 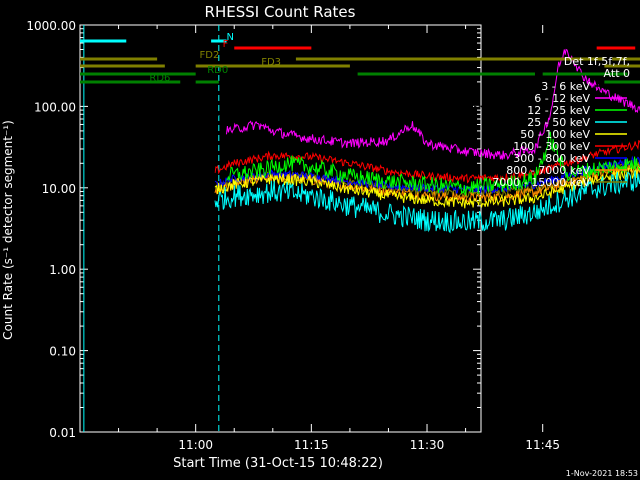 What do you see at coordinates (551, 158) in the screenshot?
I see `legend-entry-label: 300 - 800 keV` at bounding box center [551, 158].